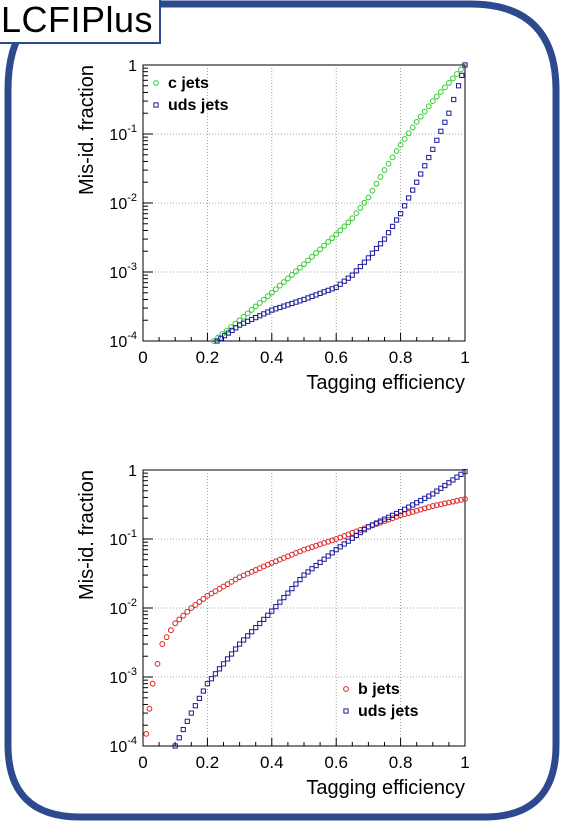 The image size is (564, 821). I want to click on x-tick-label: 0.8, so click(401, 762).